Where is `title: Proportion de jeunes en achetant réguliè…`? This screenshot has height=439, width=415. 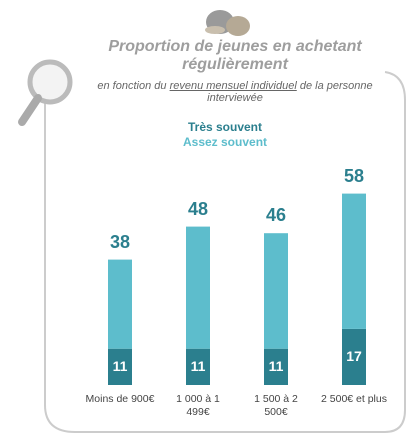 title: Proportion de jeunes en achetant réguliè… is located at coordinates (235, 55).